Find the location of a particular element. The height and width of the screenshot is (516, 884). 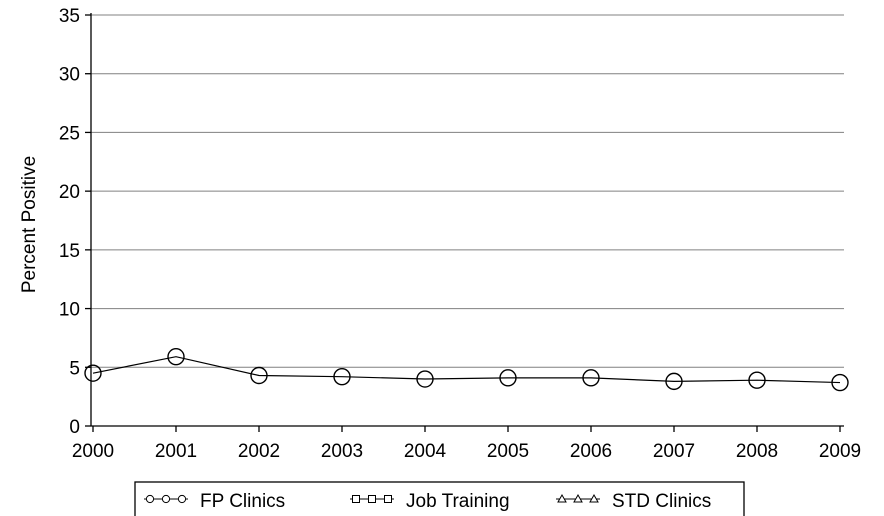

legend-box is located at coordinates (439, 498).